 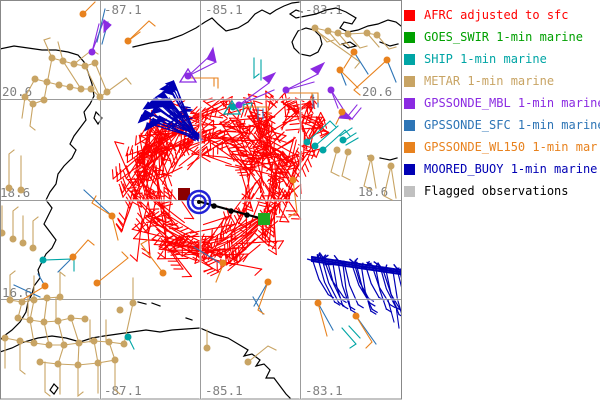 I want to click on axis-label: -85.1, so click(x=224, y=390).